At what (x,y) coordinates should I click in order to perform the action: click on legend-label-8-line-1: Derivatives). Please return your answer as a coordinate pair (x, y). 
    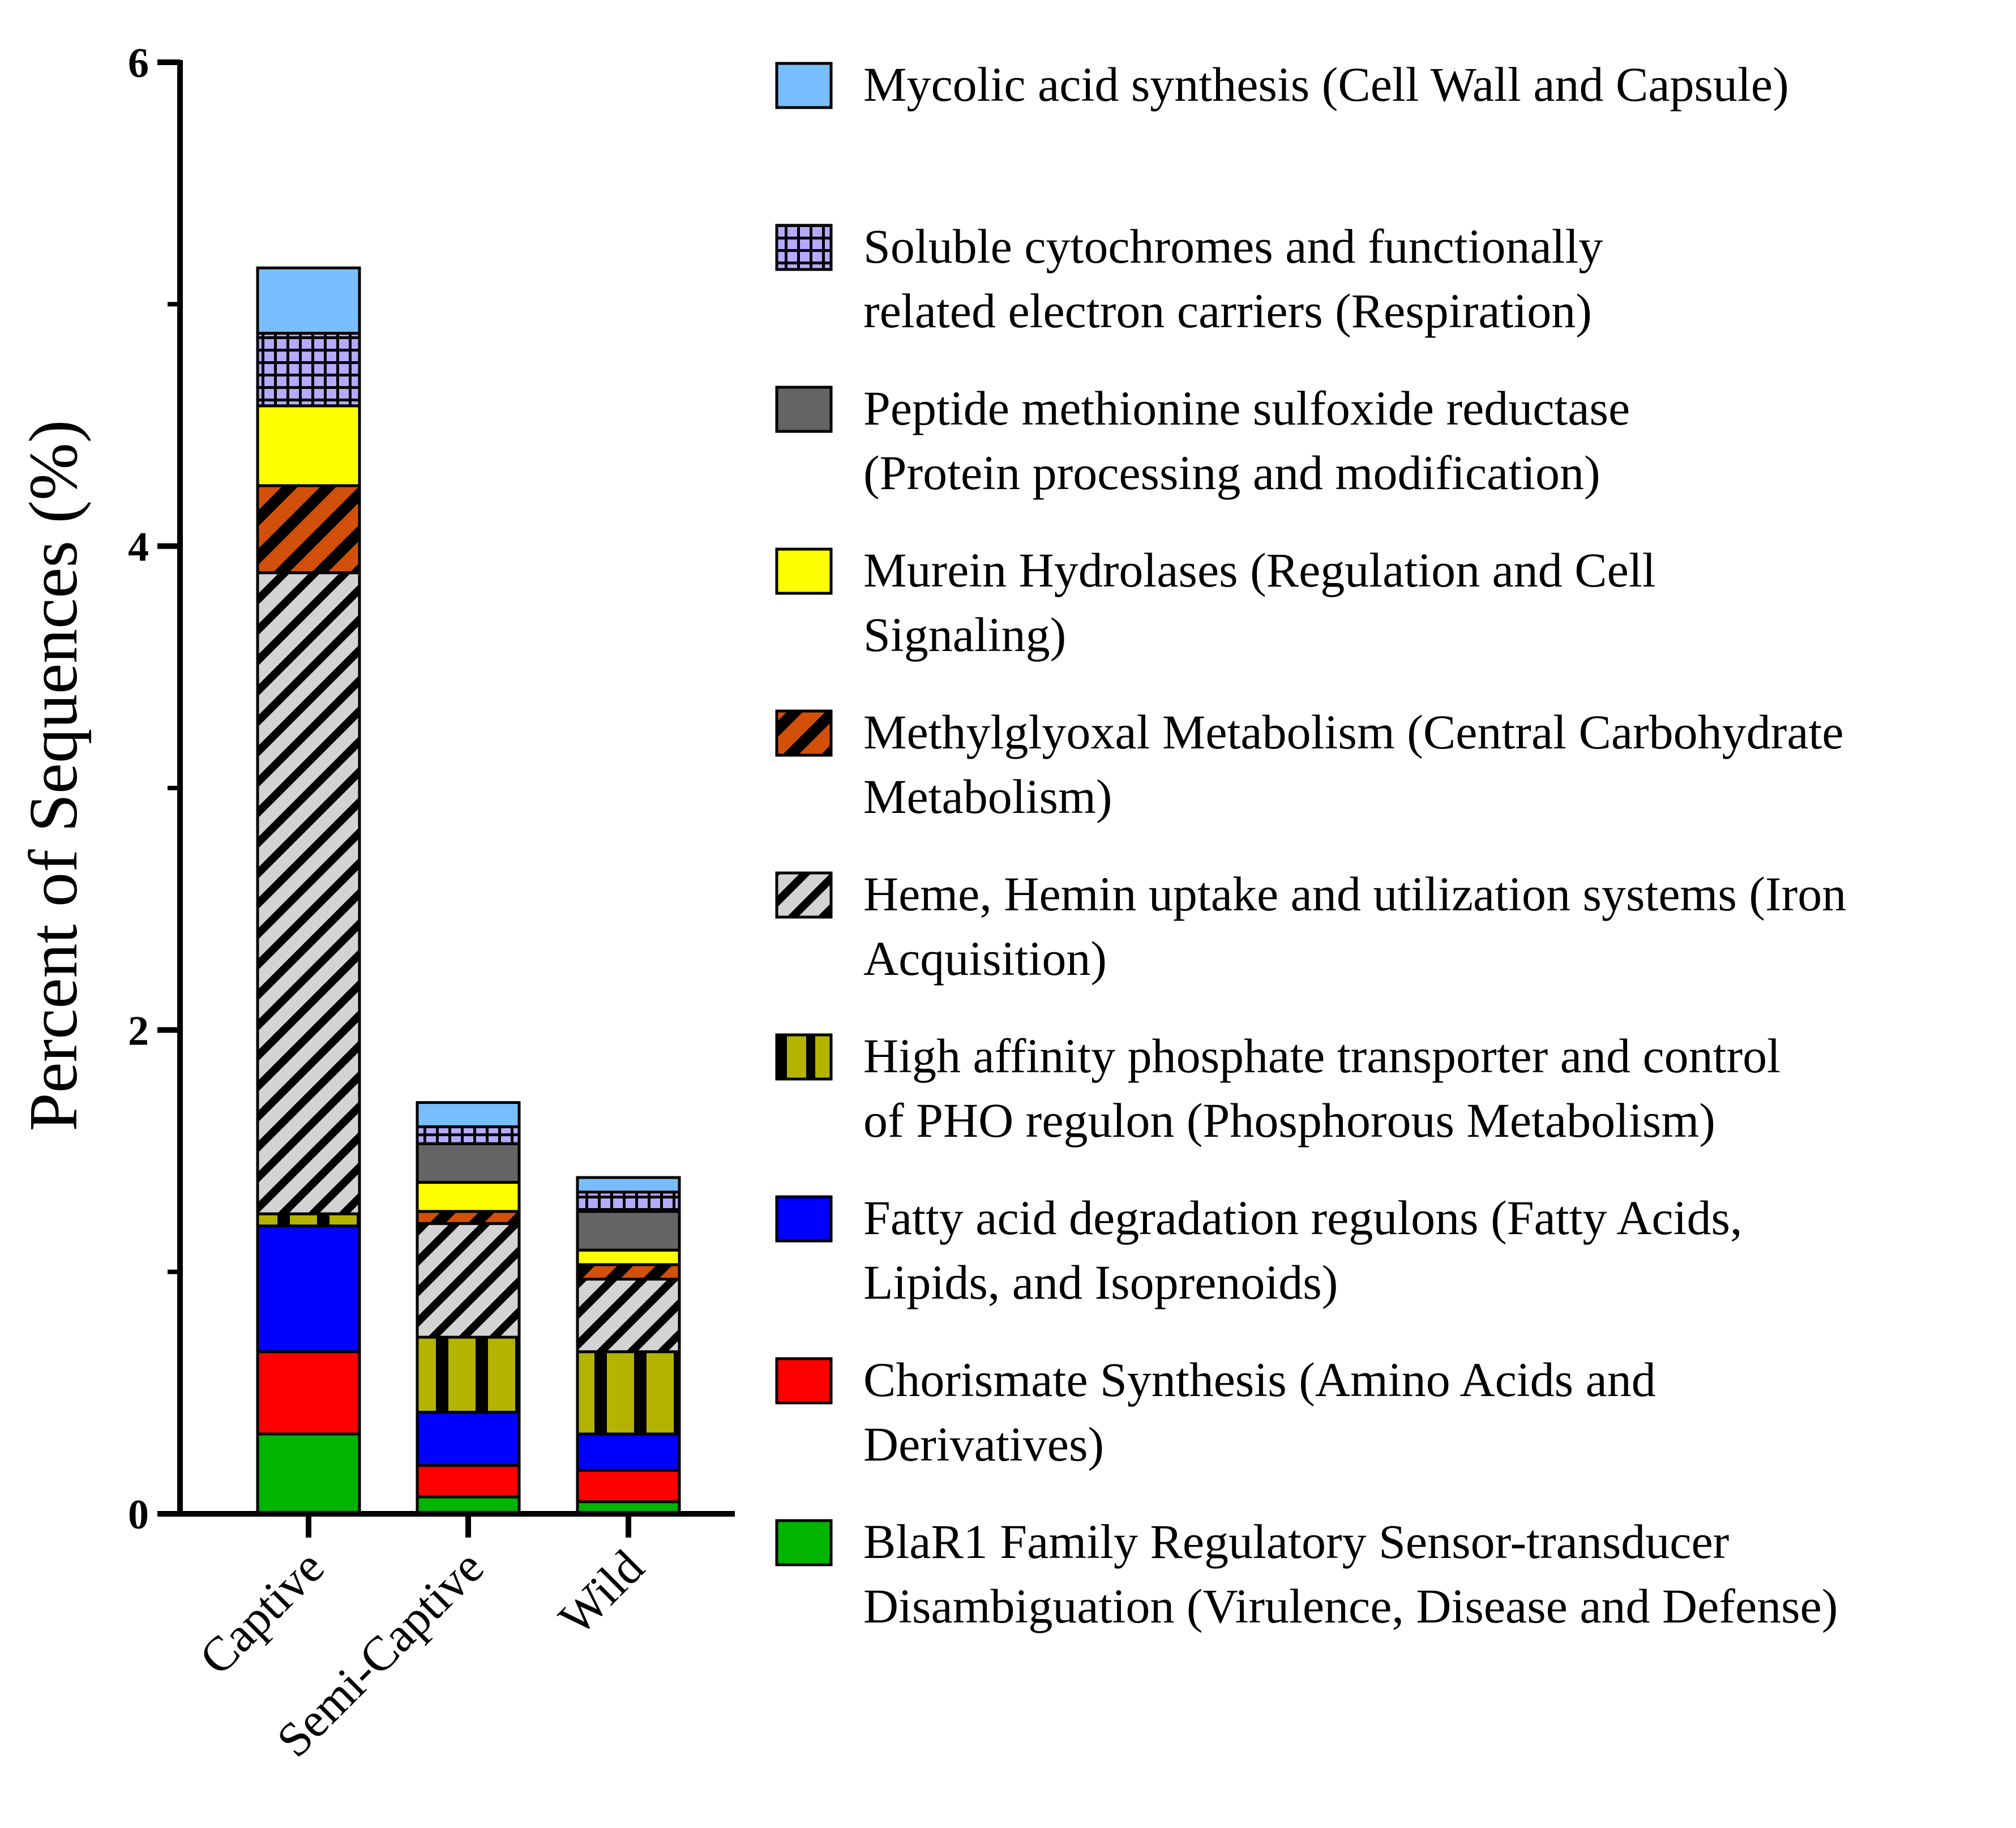
    Looking at the image, I should click on (983, 1444).